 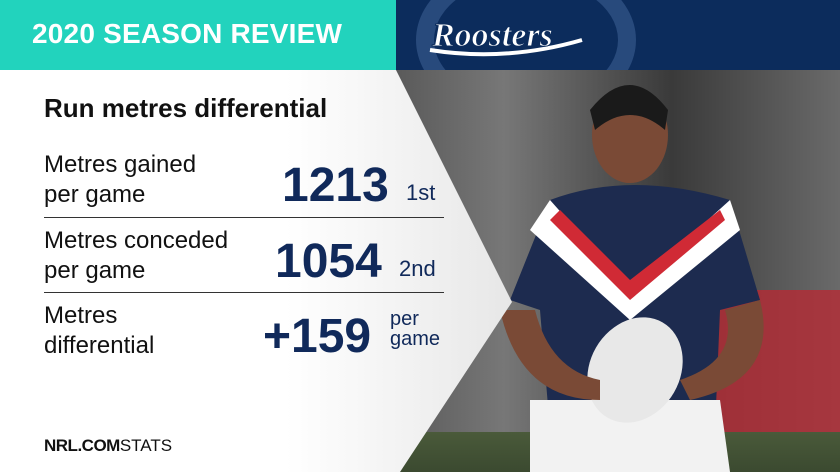 What do you see at coordinates (421, 192) in the screenshot?
I see `stat-rank: 1st` at bounding box center [421, 192].